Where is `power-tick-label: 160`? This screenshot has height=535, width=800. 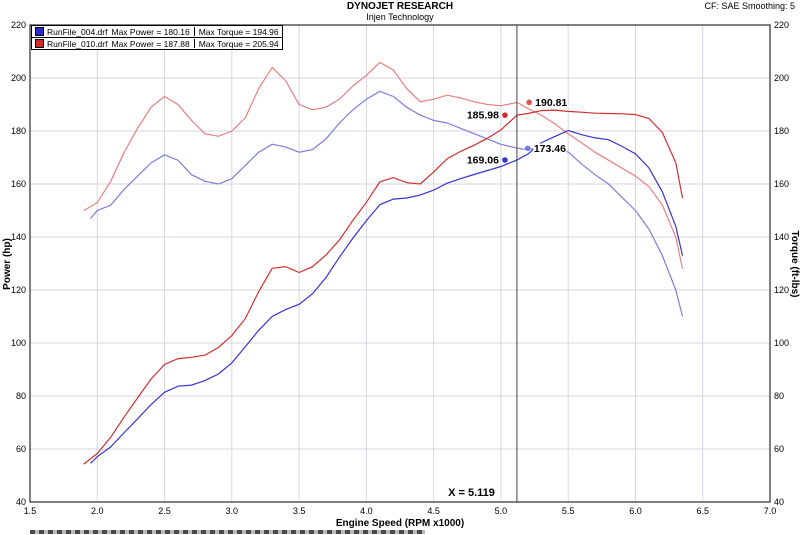 power-tick-label: 160 is located at coordinates (18, 184).